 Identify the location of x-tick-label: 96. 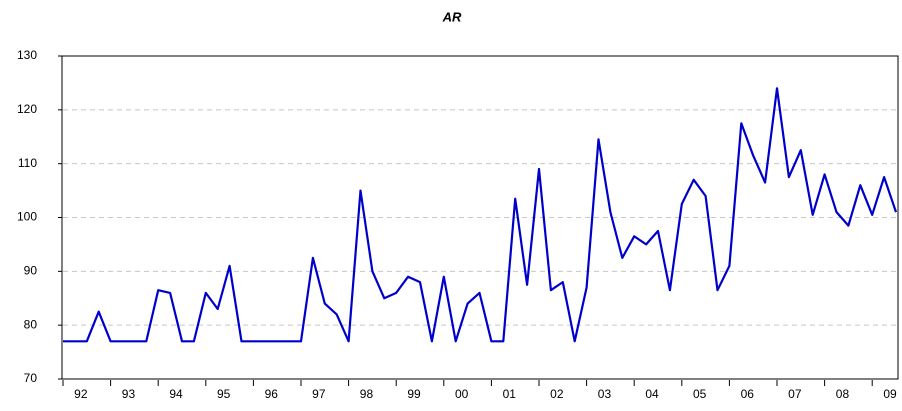
(272, 394).